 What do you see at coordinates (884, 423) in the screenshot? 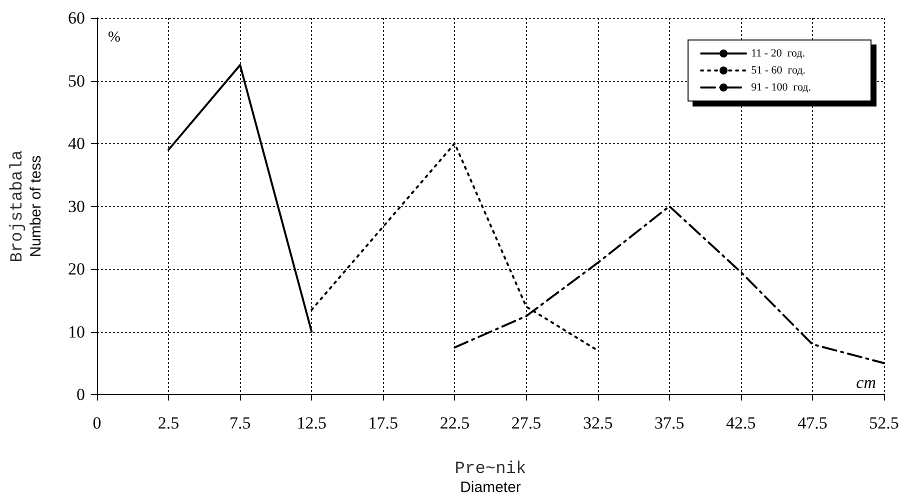
I see `x-tick-label: 52.5` at bounding box center [884, 423].